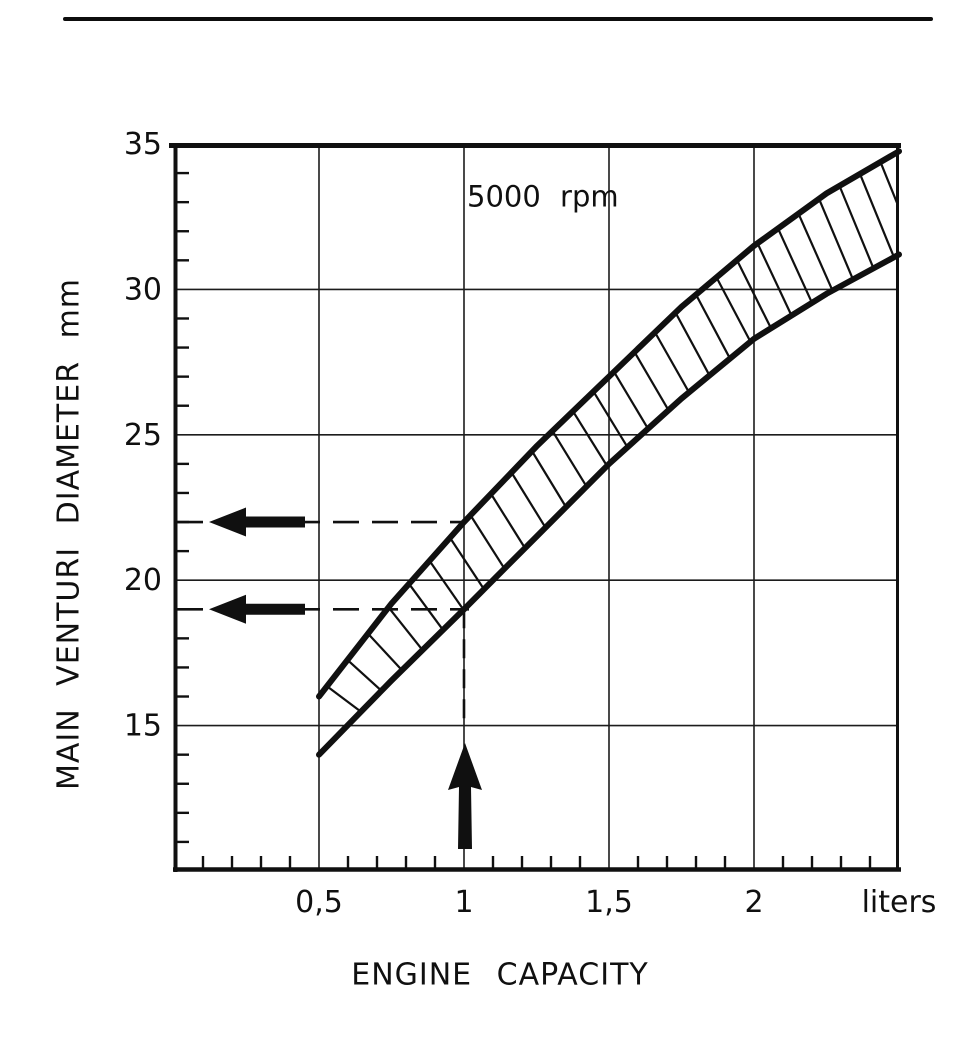  What do you see at coordinates (143, 289) in the screenshot?
I see `y-tick-label-30: 30` at bounding box center [143, 289].